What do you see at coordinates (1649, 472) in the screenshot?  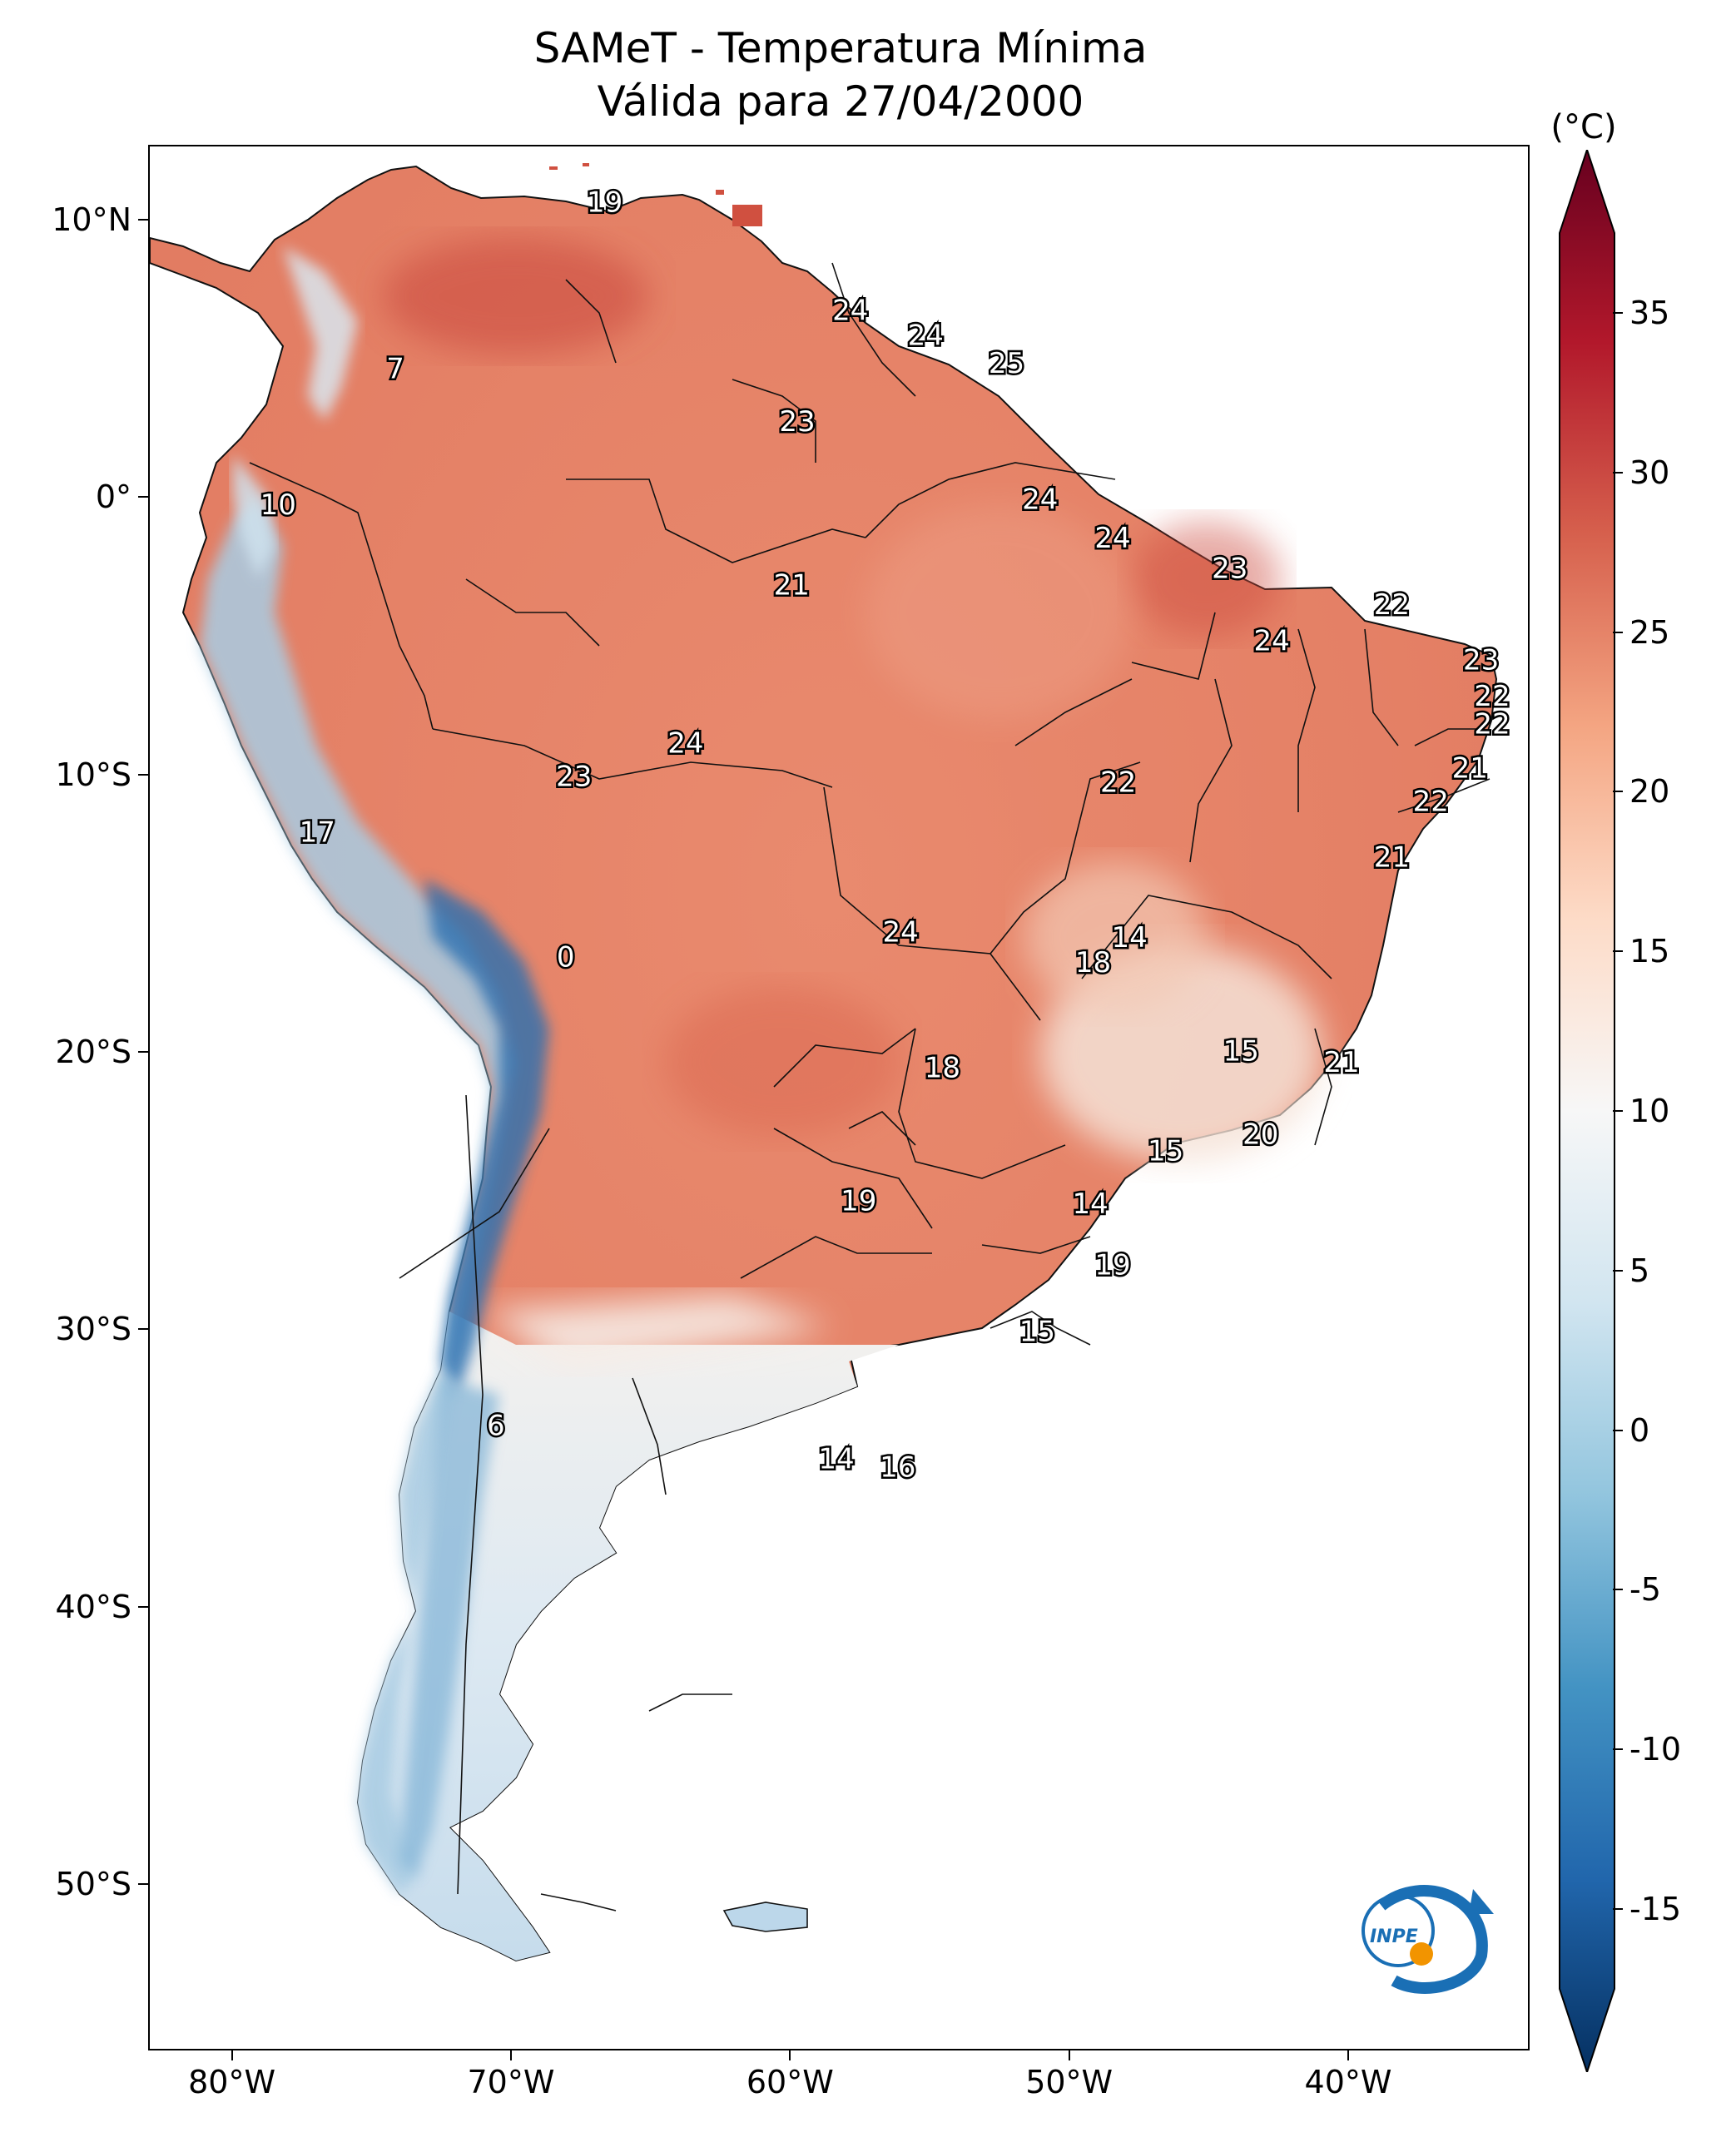 I see `colorbar-tick-label: 30` at bounding box center [1649, 472].